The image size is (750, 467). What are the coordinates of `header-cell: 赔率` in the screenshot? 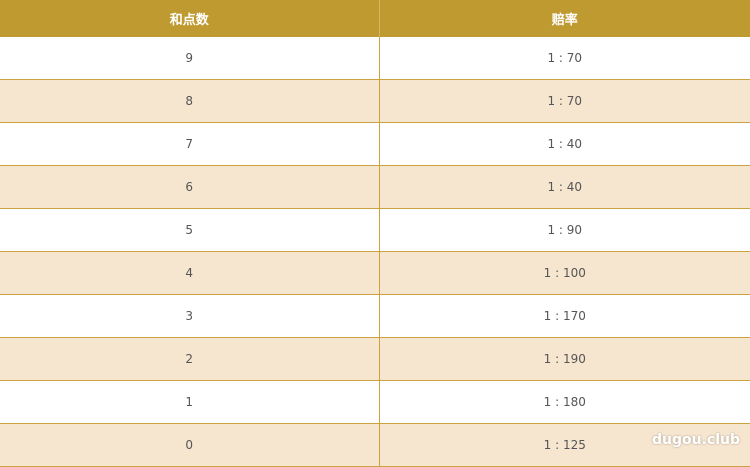 It's located at (564, 18).